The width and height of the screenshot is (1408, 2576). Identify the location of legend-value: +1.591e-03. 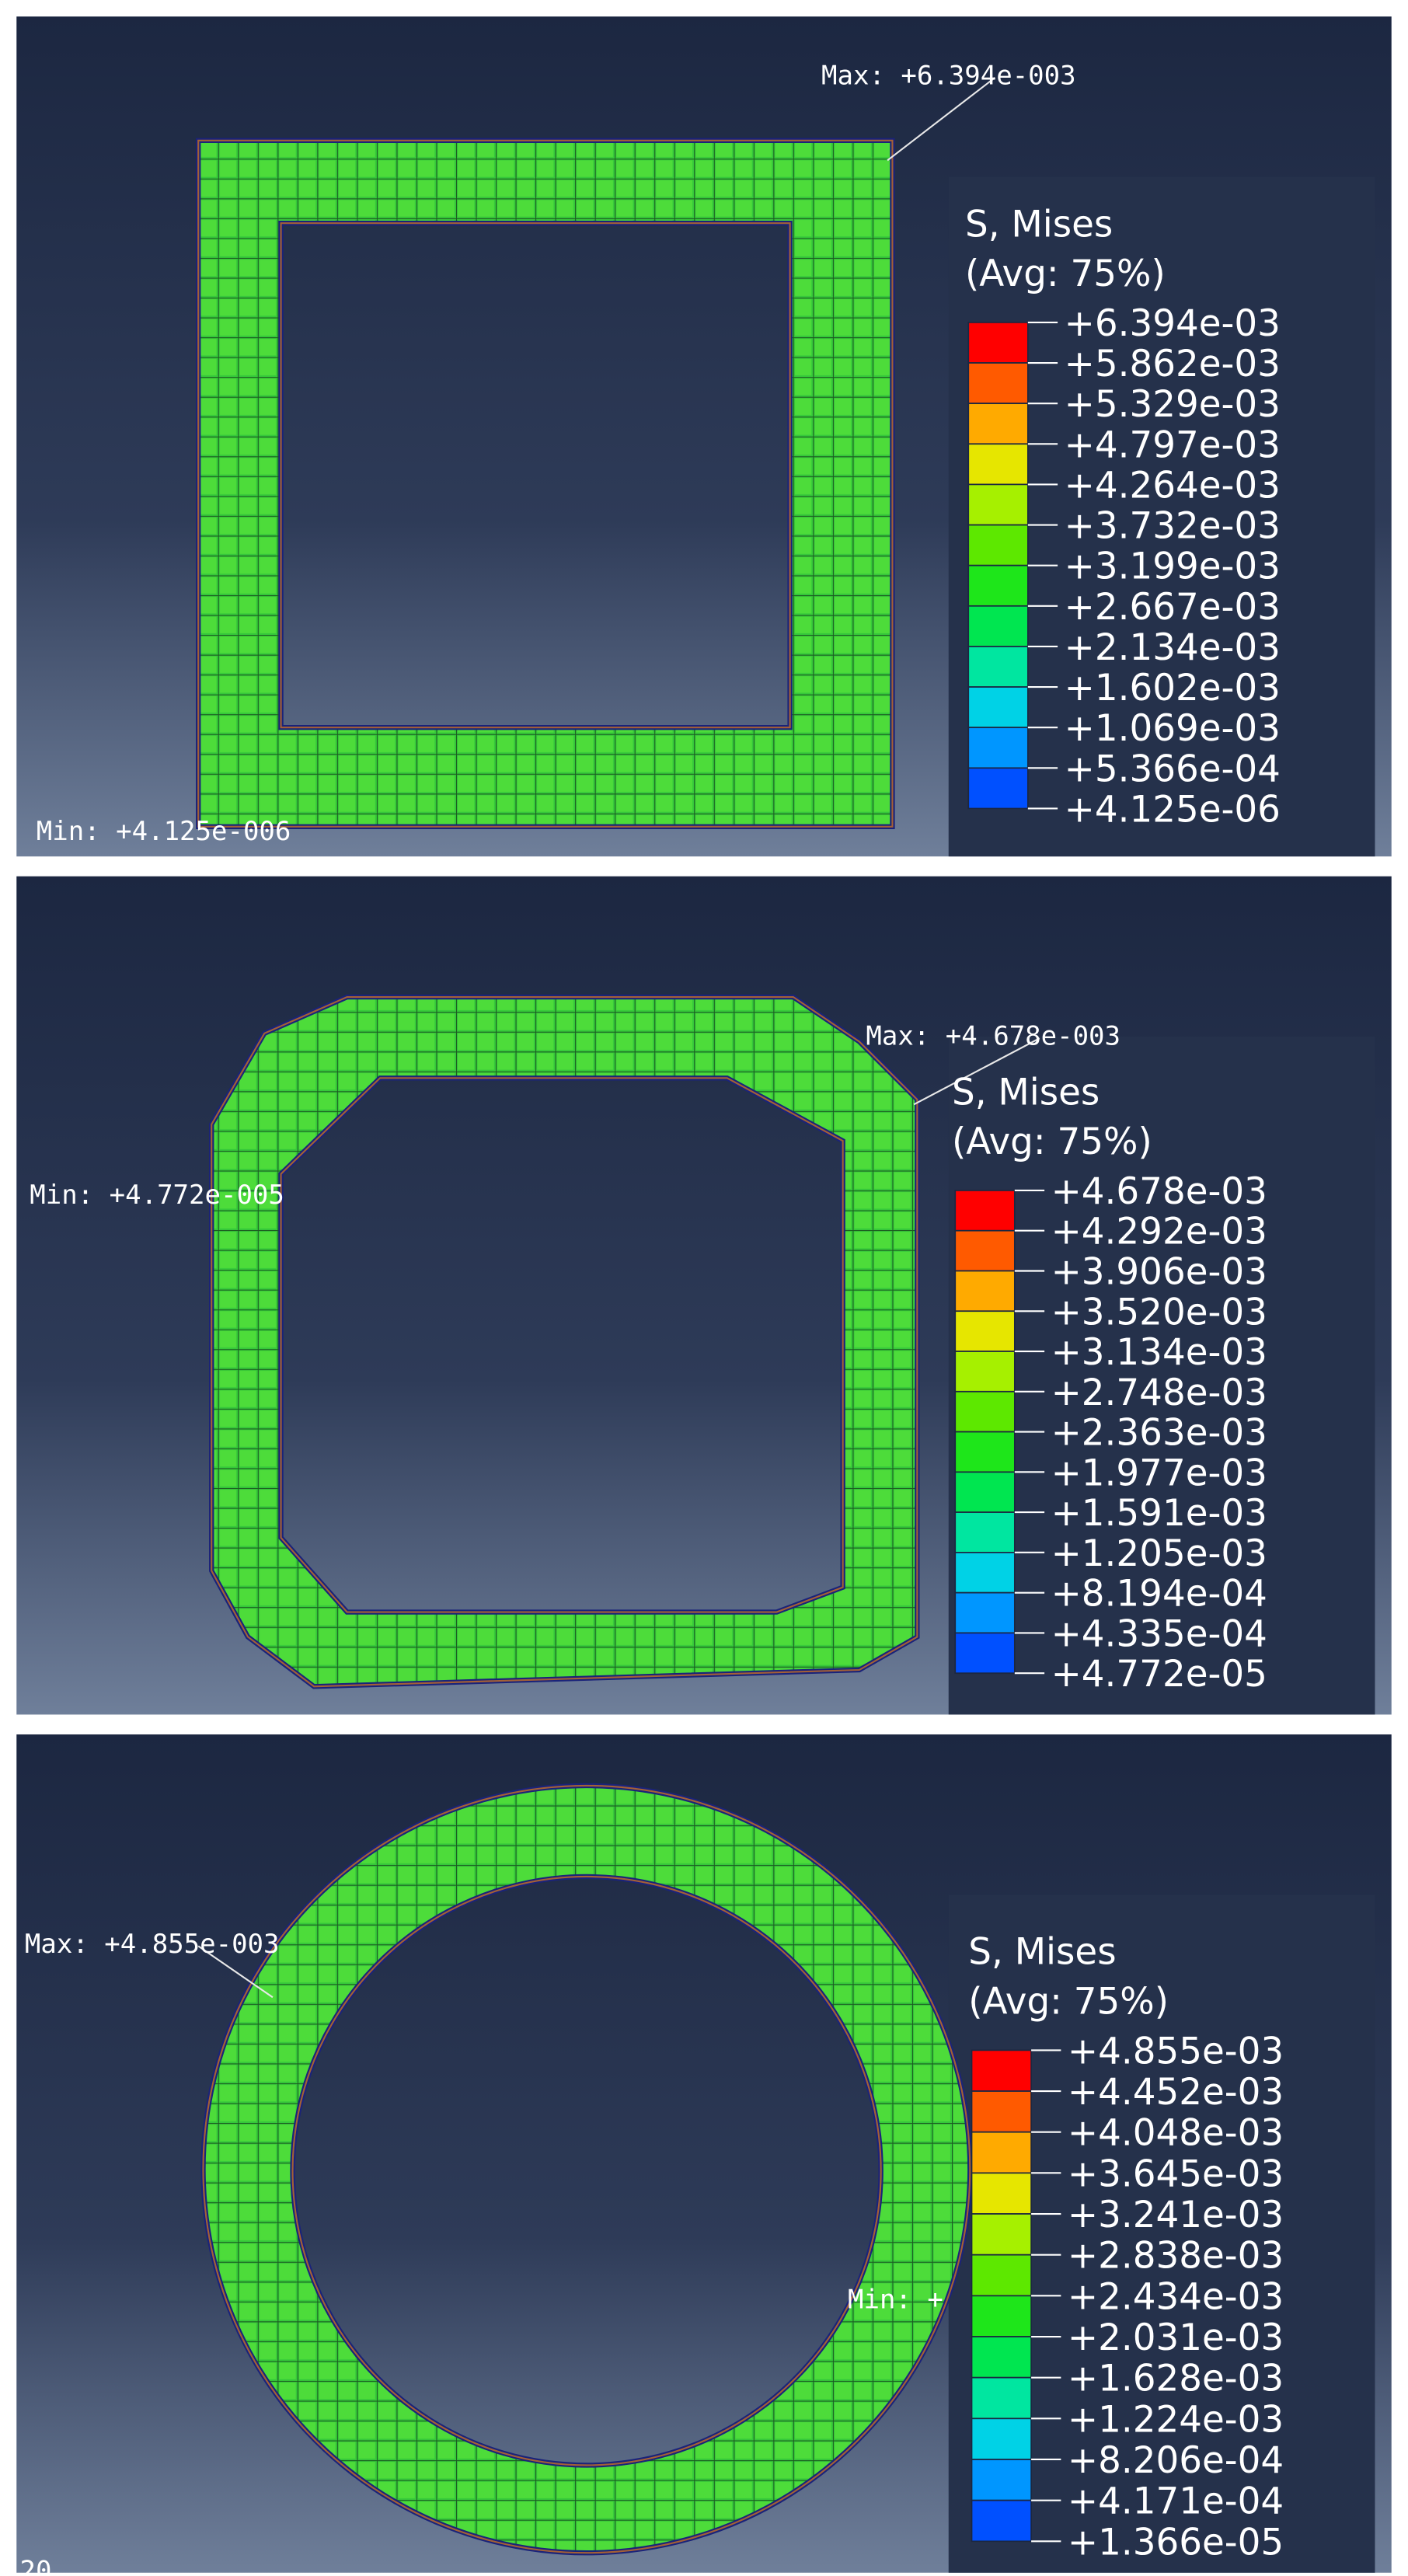
(1159, 1514).